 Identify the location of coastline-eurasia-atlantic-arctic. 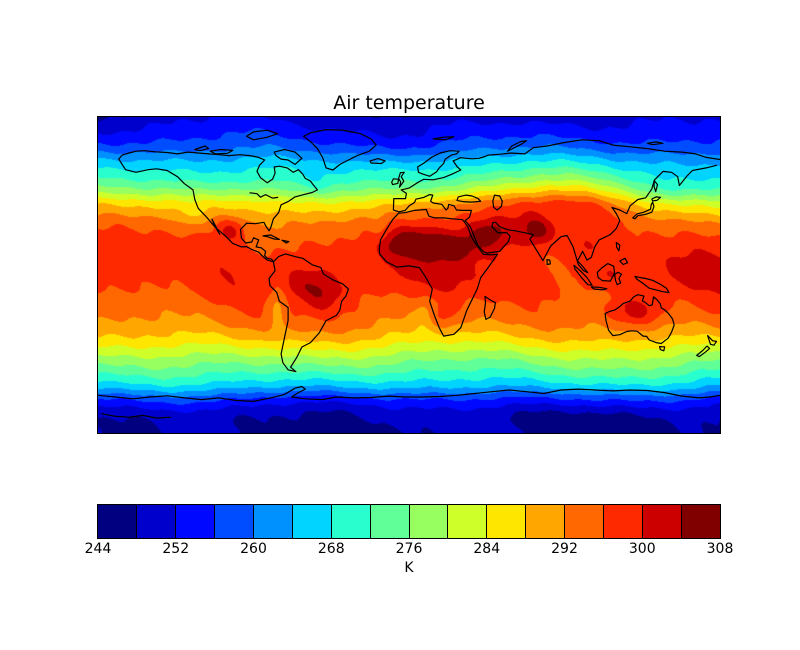
(556, 176).